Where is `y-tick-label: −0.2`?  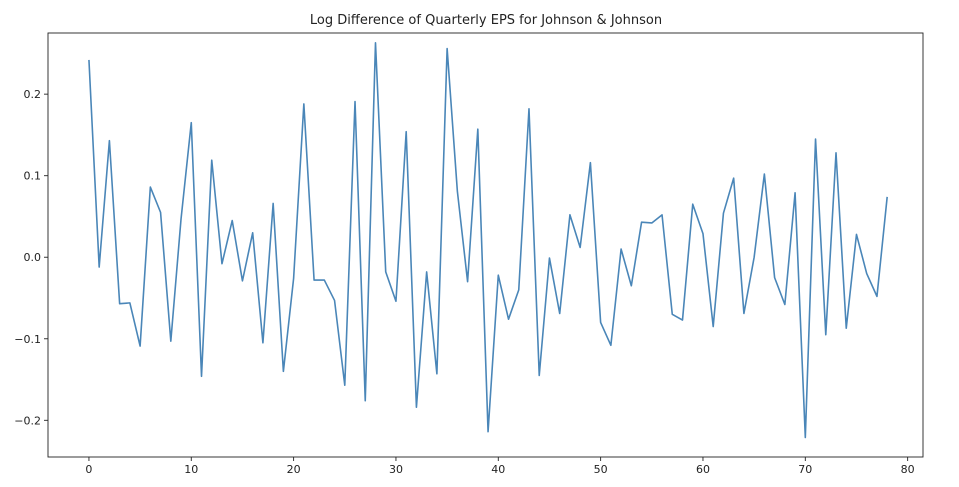 y-tick-label: −0.2 is located at coordinates (27, 420).